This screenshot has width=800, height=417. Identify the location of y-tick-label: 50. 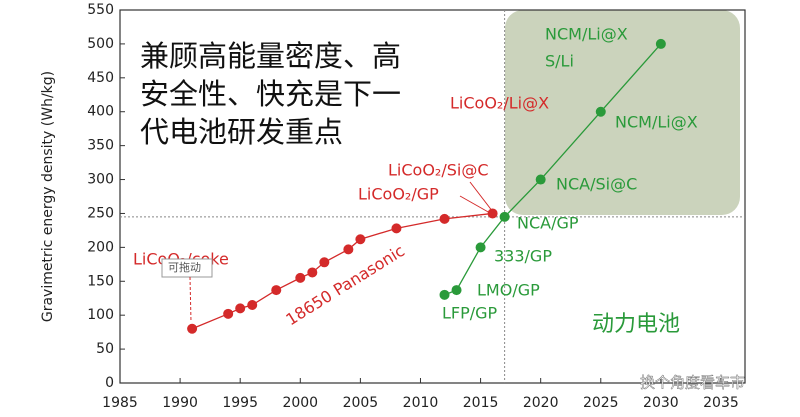
(105, 349).